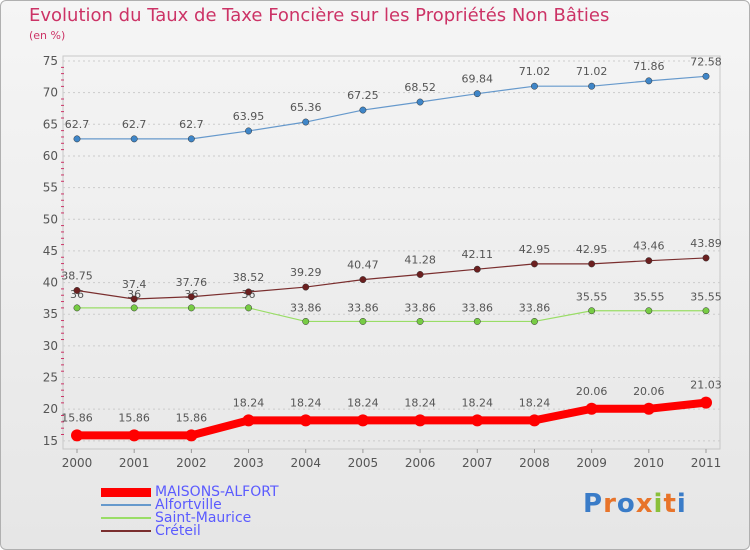  What do you see at coordinates (50, 283) in the screenshot?
I see `y-tick-label: 40` at bounding box center [50, 283].